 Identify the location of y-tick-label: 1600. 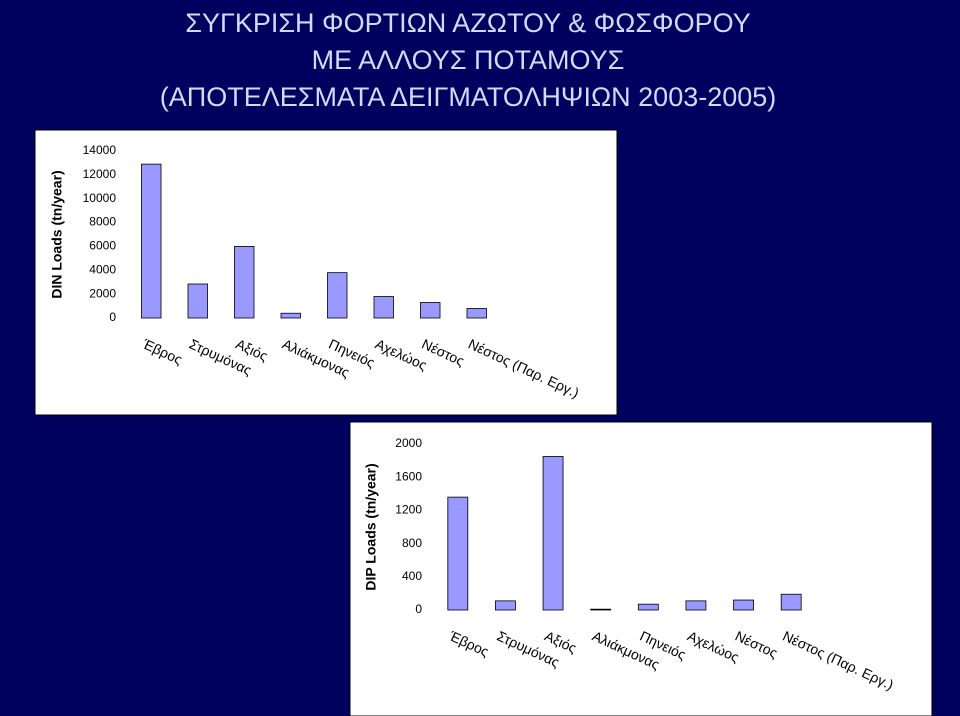
(408, 476).